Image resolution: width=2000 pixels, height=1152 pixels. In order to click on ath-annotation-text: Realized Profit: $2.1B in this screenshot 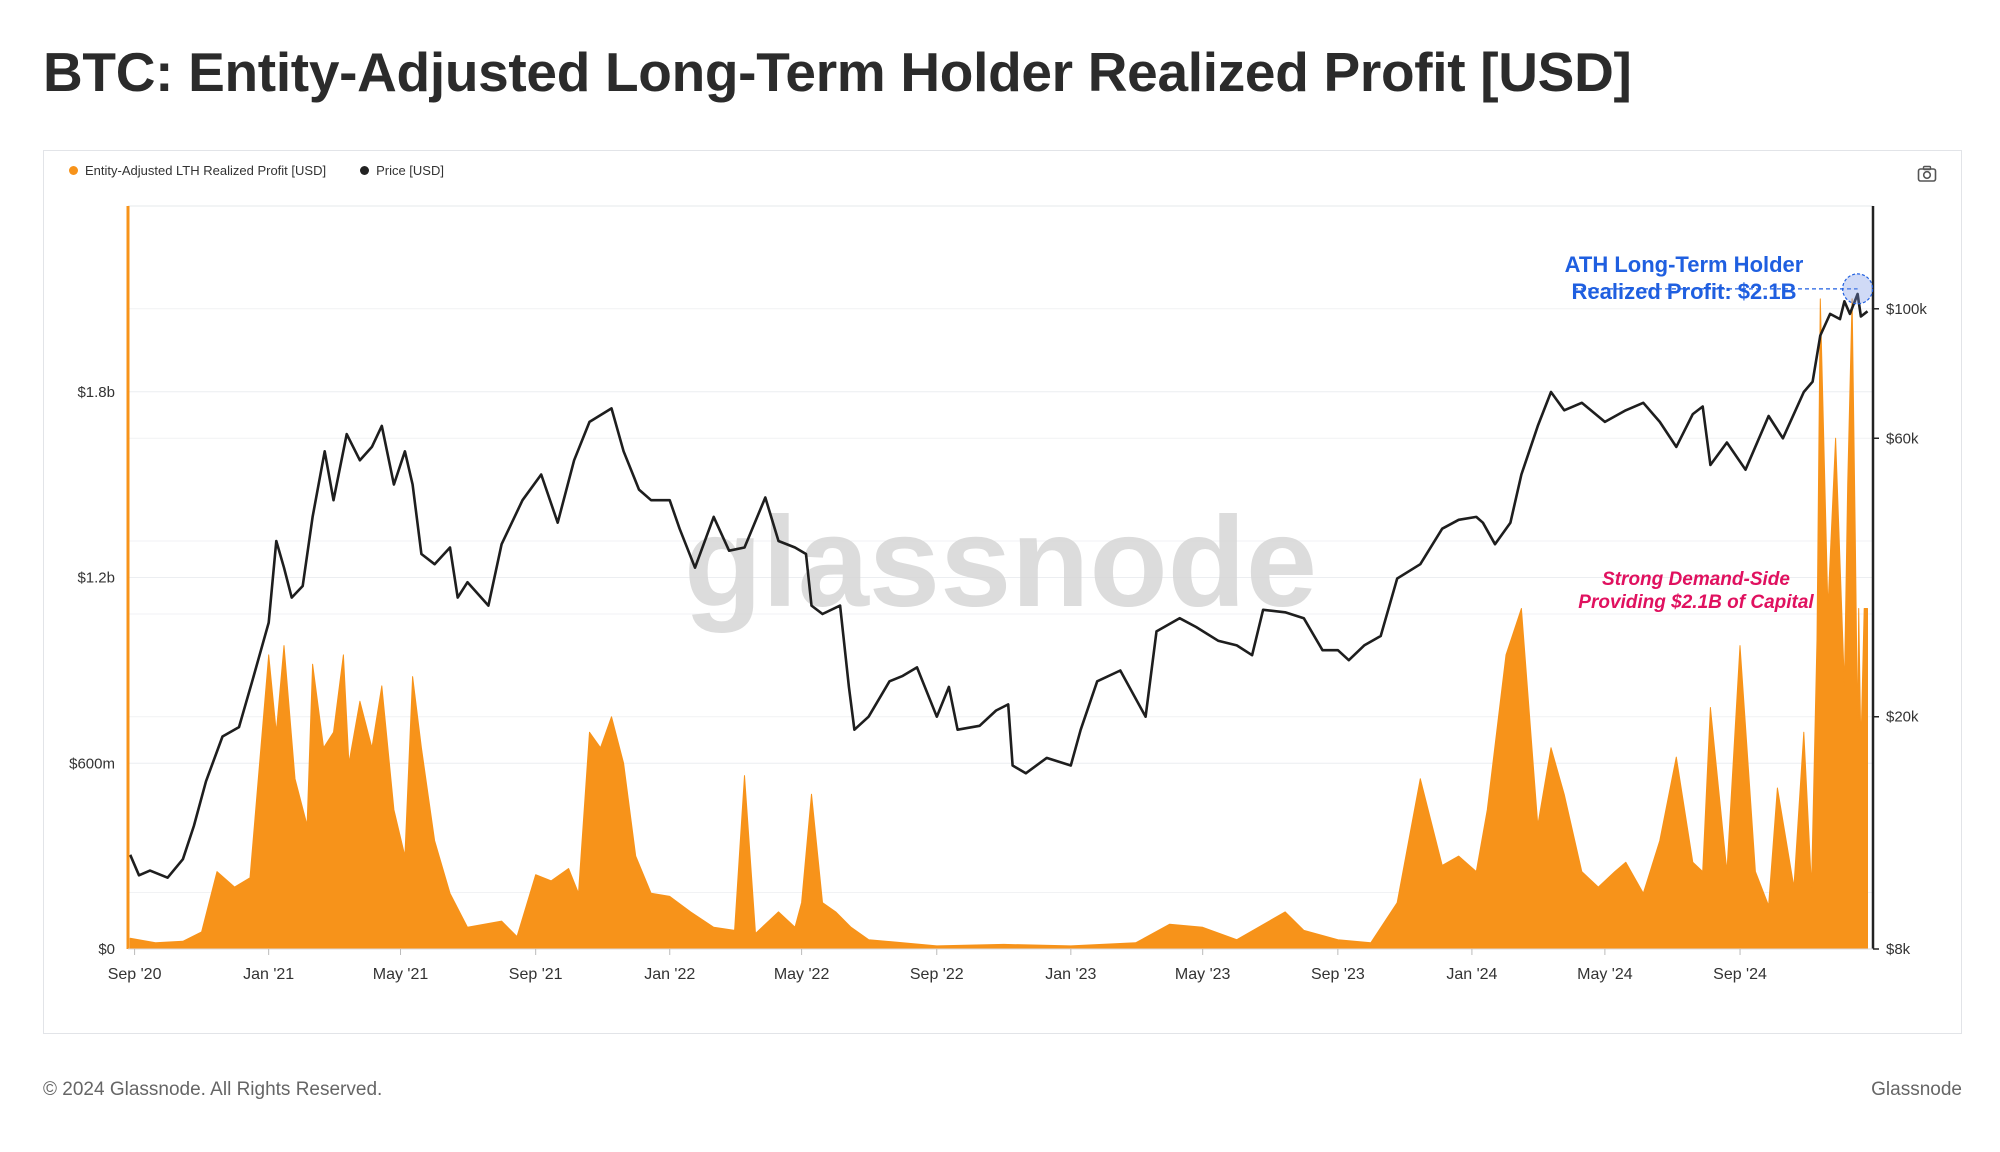, I will do `click(1684, 291)`.